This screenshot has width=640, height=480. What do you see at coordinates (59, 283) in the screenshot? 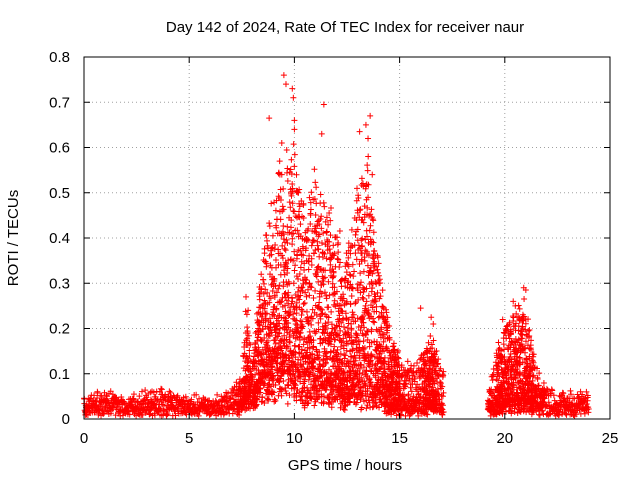
I see `y-tick-label: 0.3` at bounding box center [59, 283].